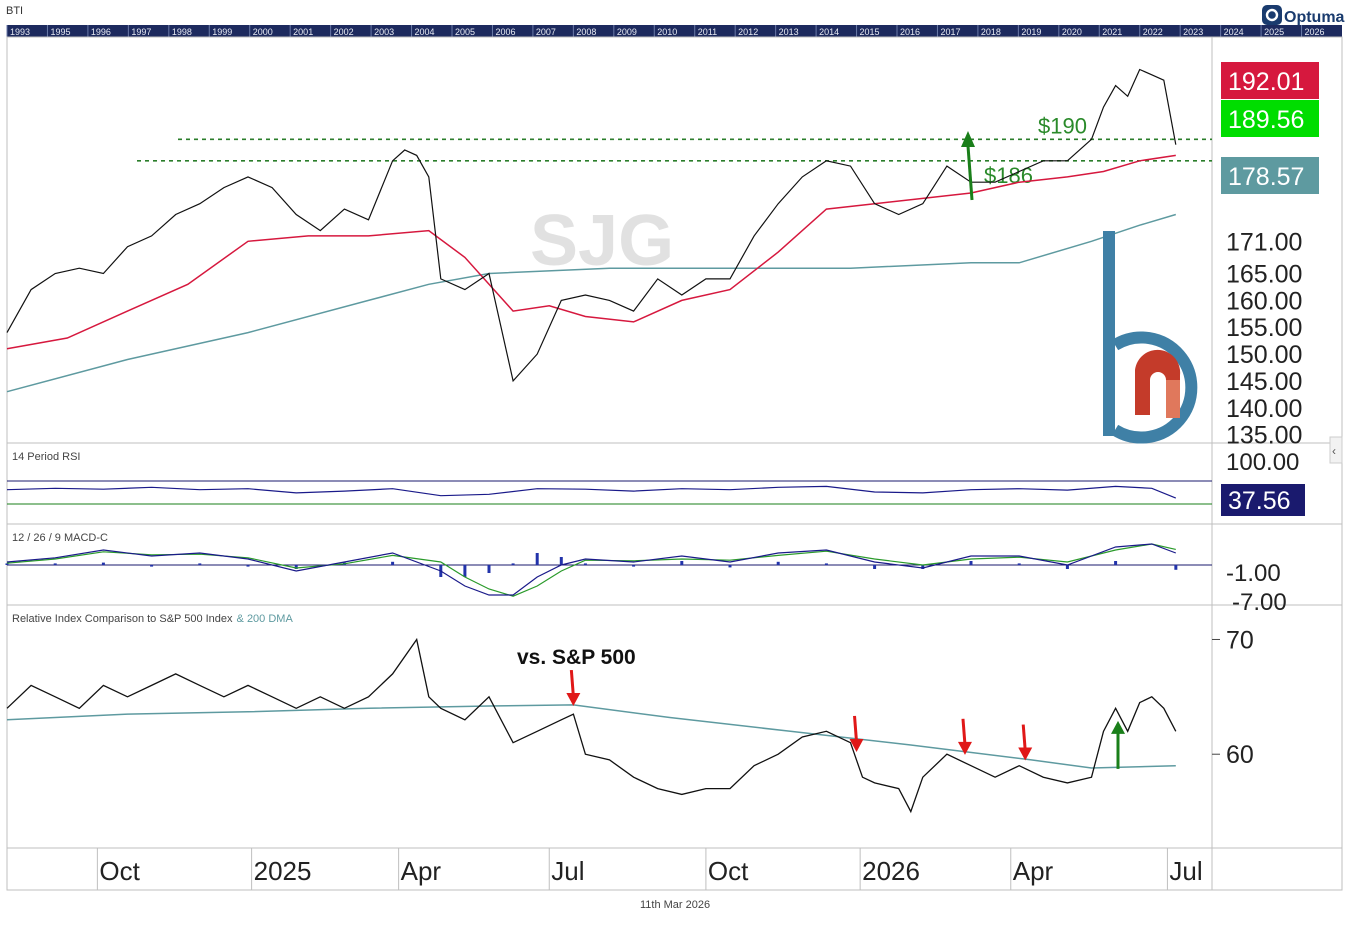 This screenshot has height=929, width=1349. I want to click on overview-year-label: 2013, so click(789, 32).